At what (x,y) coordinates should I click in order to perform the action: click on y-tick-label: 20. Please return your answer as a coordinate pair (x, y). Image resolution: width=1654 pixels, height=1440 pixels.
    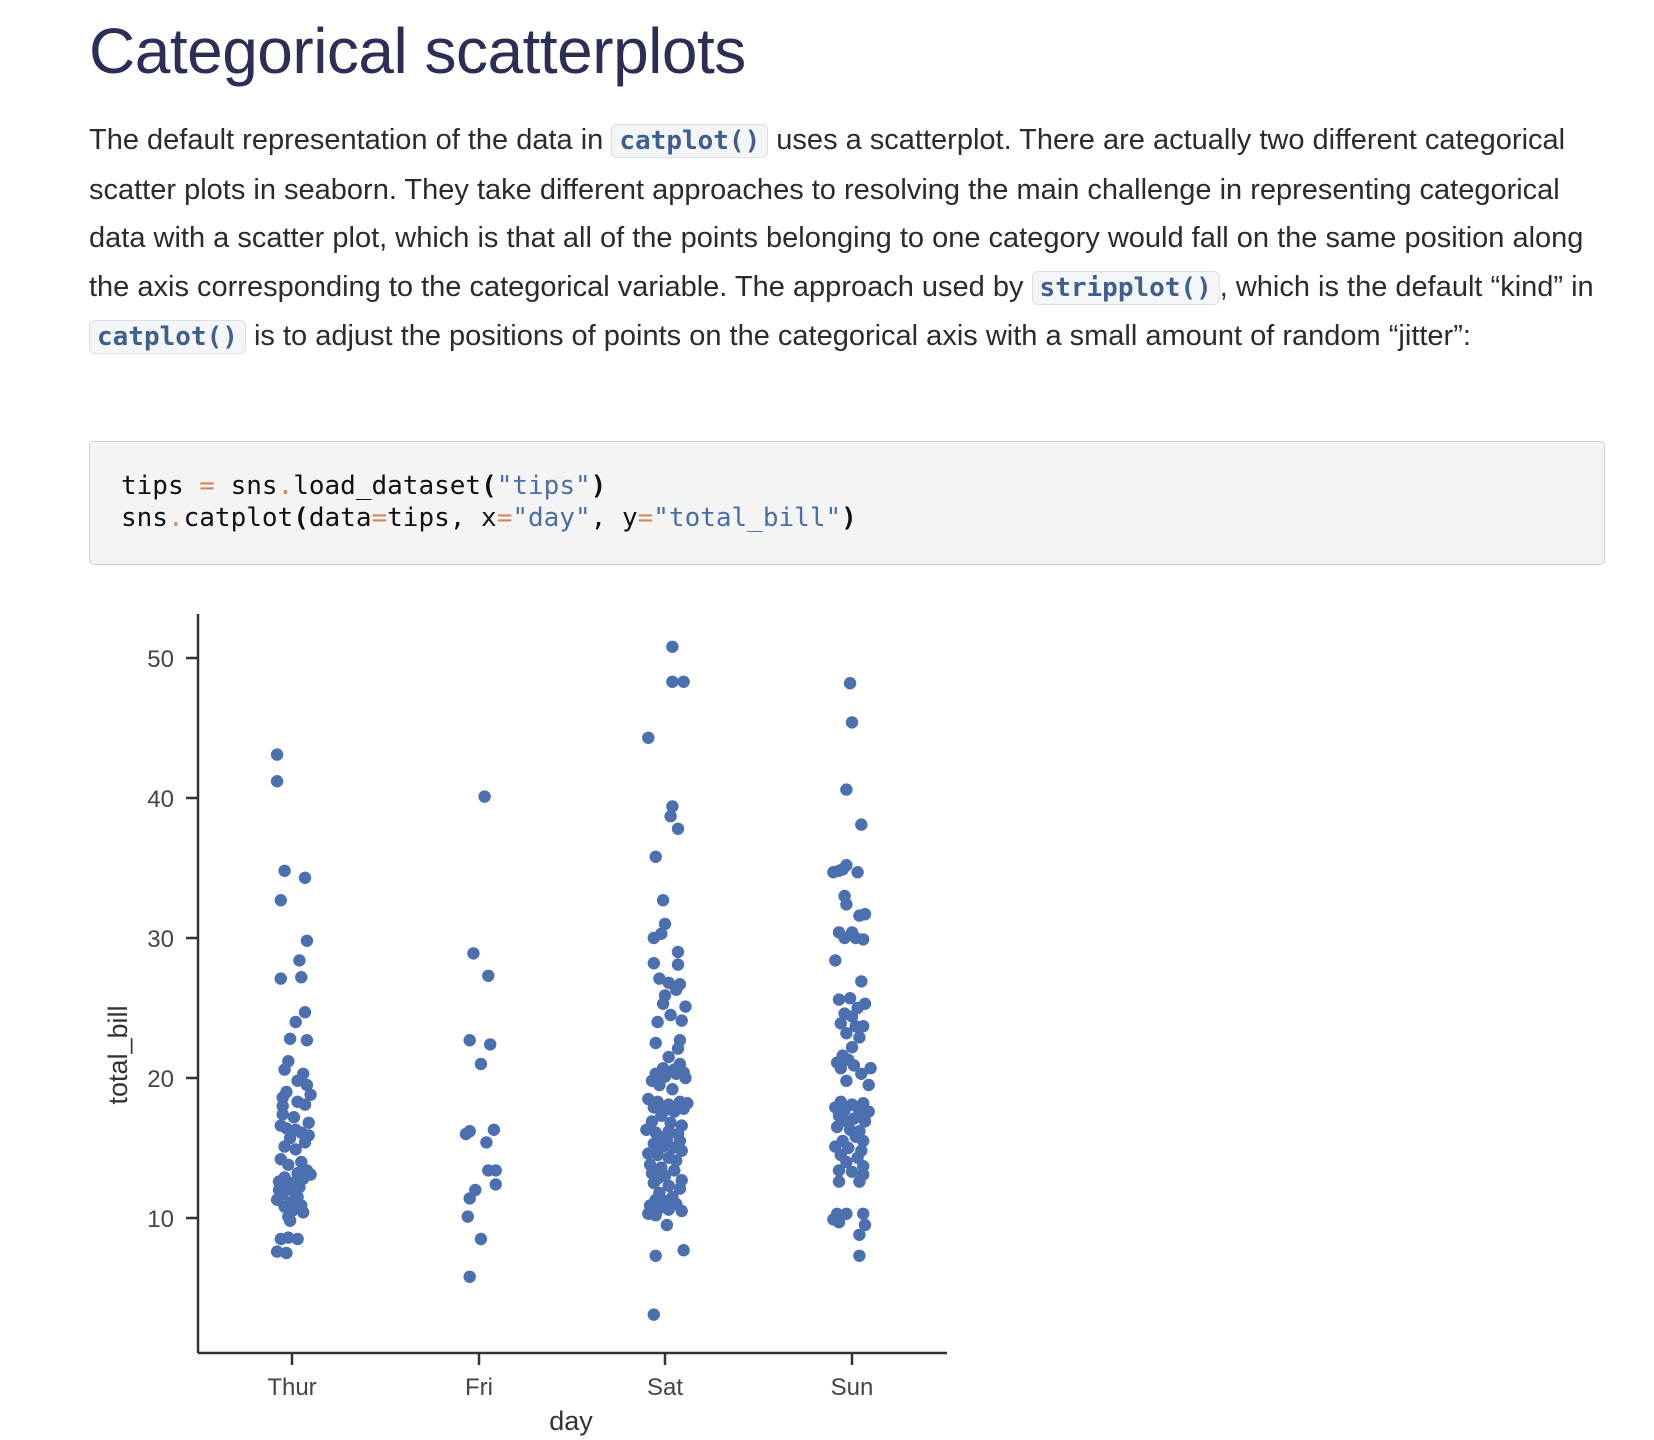
    Looking at the image, I should click on (160, 1079).